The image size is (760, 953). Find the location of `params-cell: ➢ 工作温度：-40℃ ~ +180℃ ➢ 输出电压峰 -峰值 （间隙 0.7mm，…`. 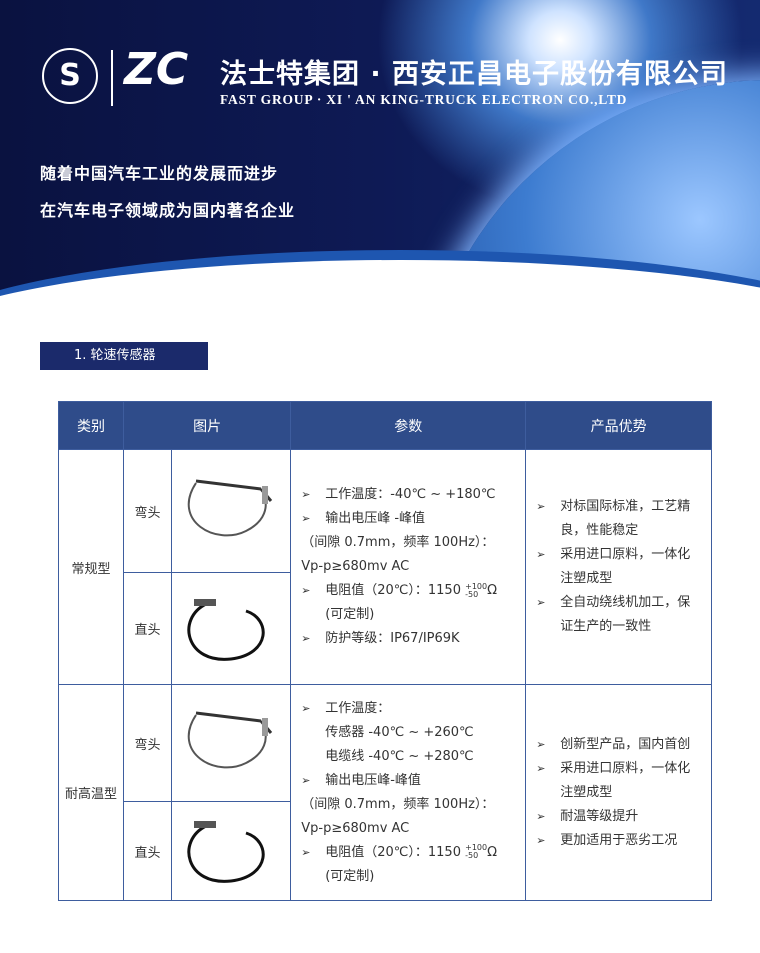

params-cell: ➢ 工作温度：-40℃ ~ +180℃ ➢ 输出电压峰 -峰值 （间隙 0.7mm，… is located at coordinates (408, 567).